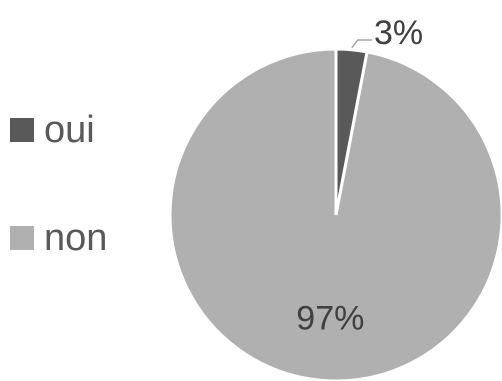 The height and width of the screenshot is (381, 502). Describe the element at coordinates (76, 238) in the screenshot. I see `legend-label-non: non` at that location.